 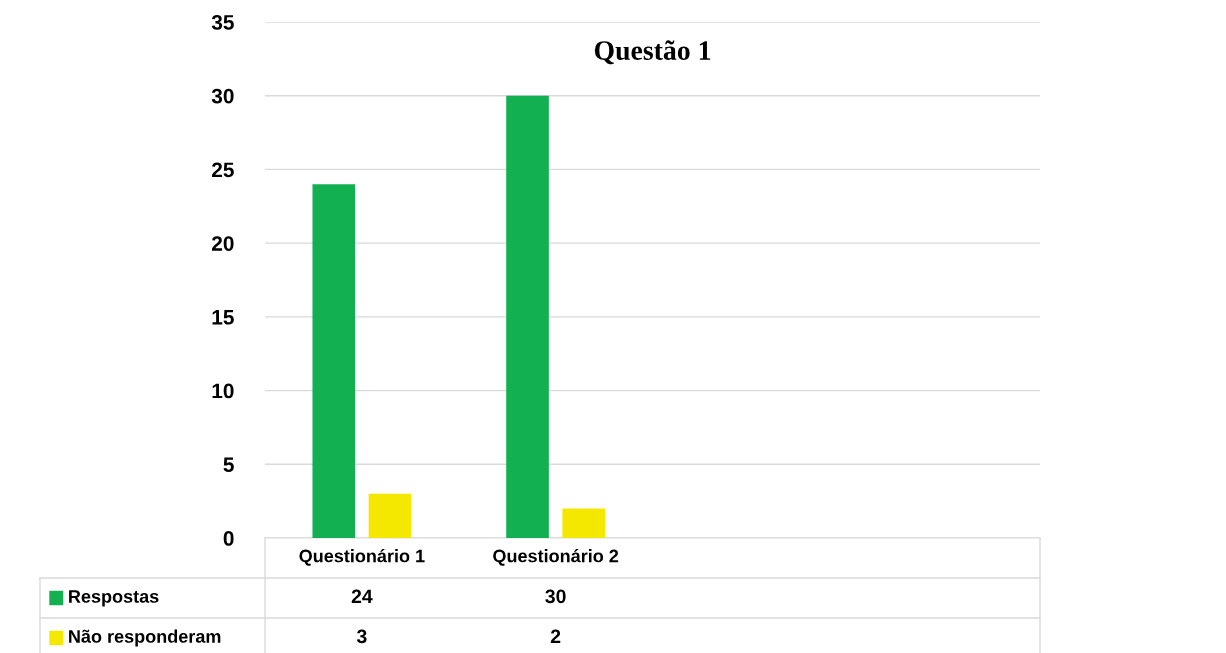 I want to click on y-tick-label: 20, so click(x=223, y=243).